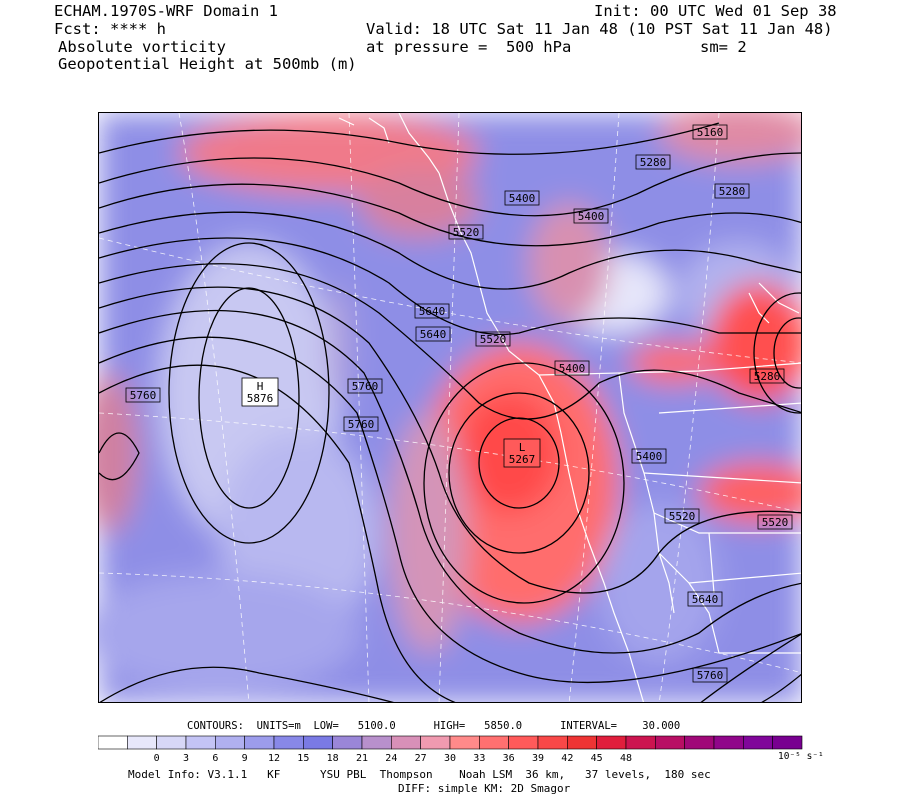 This screenshot has width=900, height=800. I want to click on model-domain-title: ECHAM.1970S-WRF Domain 1, so click(166, 11).